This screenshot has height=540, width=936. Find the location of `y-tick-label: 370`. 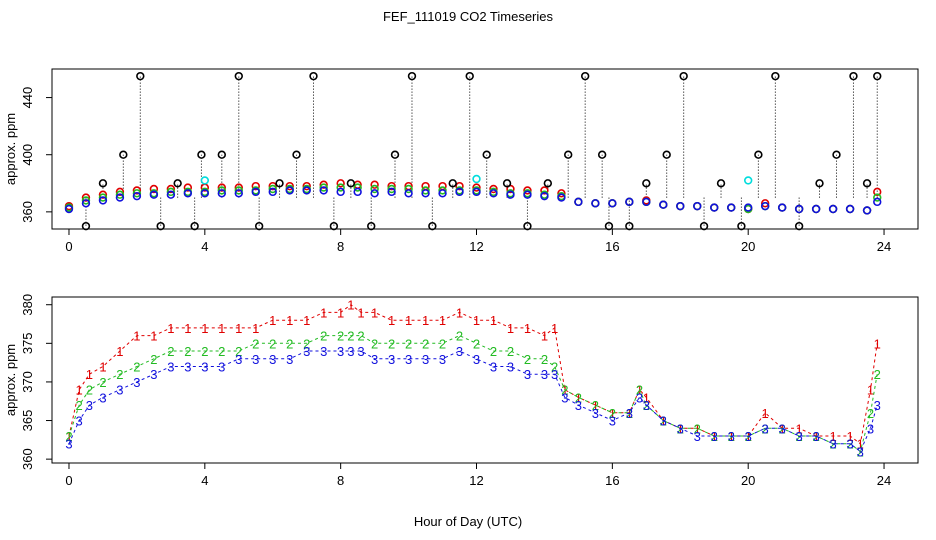

y-tick-label: 370 is located at coordinates (27, 382).